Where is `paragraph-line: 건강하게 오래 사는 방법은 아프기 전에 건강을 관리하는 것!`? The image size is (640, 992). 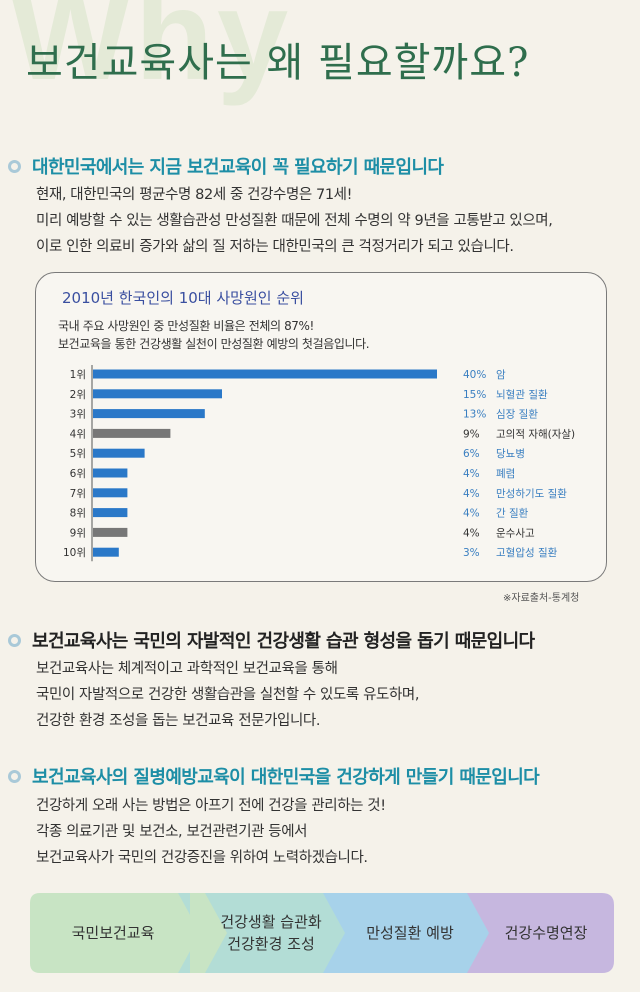 paragraph-line: 건강하게 오래 사는 방법은 아프기 전에 건강을 관리하는 것! is located at coordinates (211, 806).